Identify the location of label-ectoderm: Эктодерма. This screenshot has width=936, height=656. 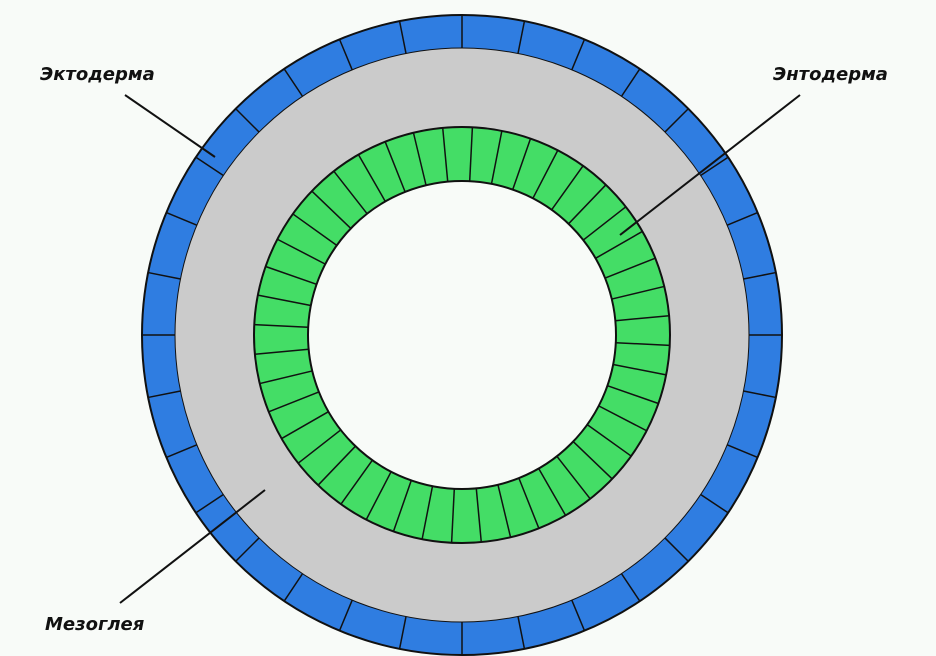
(97, 74).